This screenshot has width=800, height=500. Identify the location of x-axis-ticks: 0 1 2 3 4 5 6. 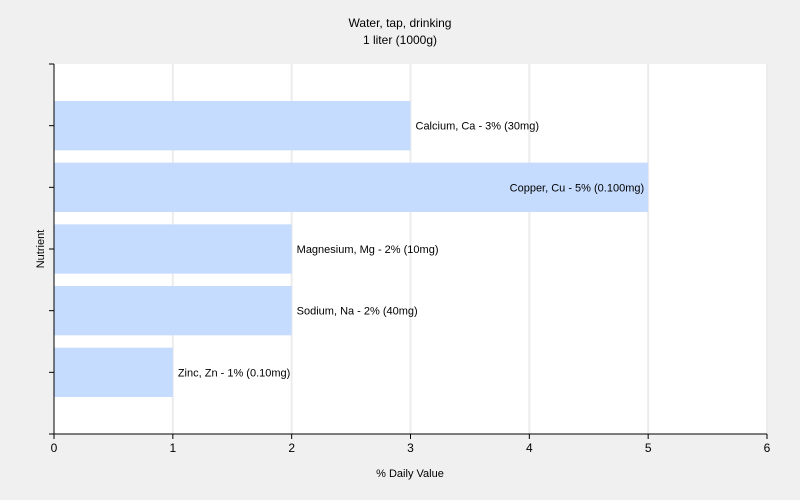
(411, 444).